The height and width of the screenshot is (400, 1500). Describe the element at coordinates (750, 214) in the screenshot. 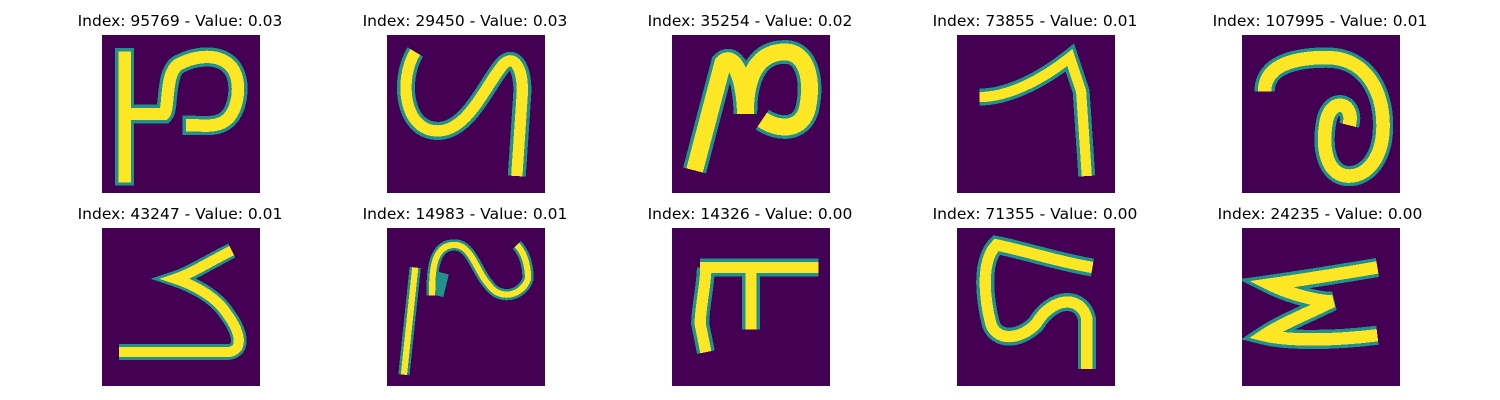

I see `panel-title: Index: 14326 - Value: 0.00` at that location.